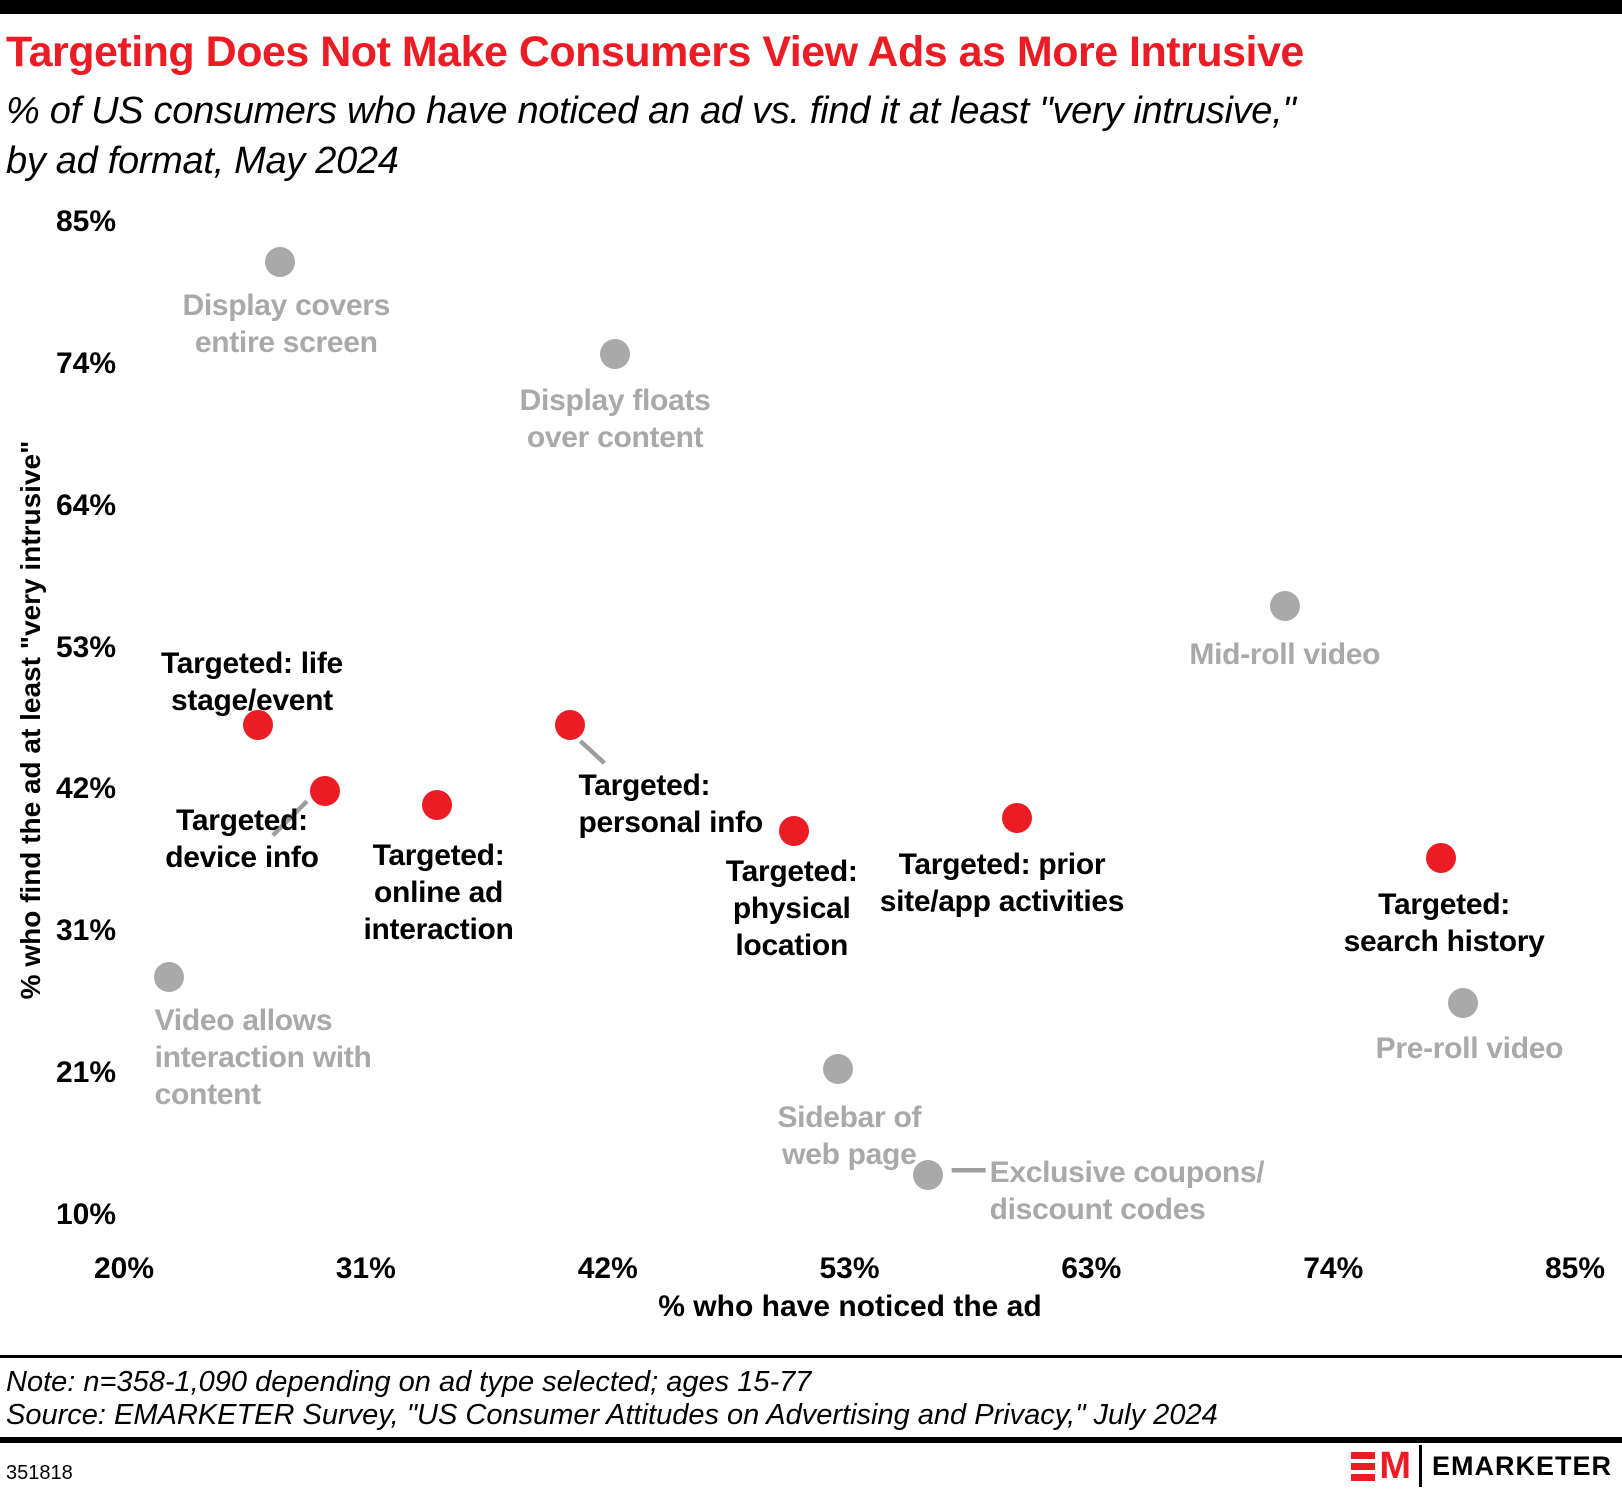 Image resolution: width=1622 pixels, height=1500 pixels. Describe the element at coordinates (1363, 1466) in the screenshot. I see `logo-e-icon` at that location.